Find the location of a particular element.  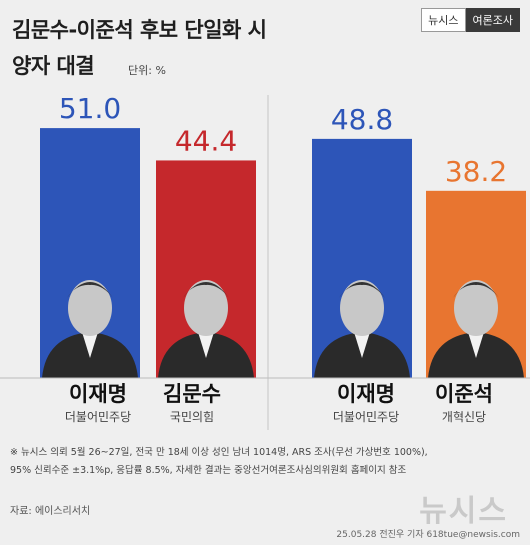

title-line-1: 김문수-이준석 후보 단일화 시 is located at coordinates (139, 30).